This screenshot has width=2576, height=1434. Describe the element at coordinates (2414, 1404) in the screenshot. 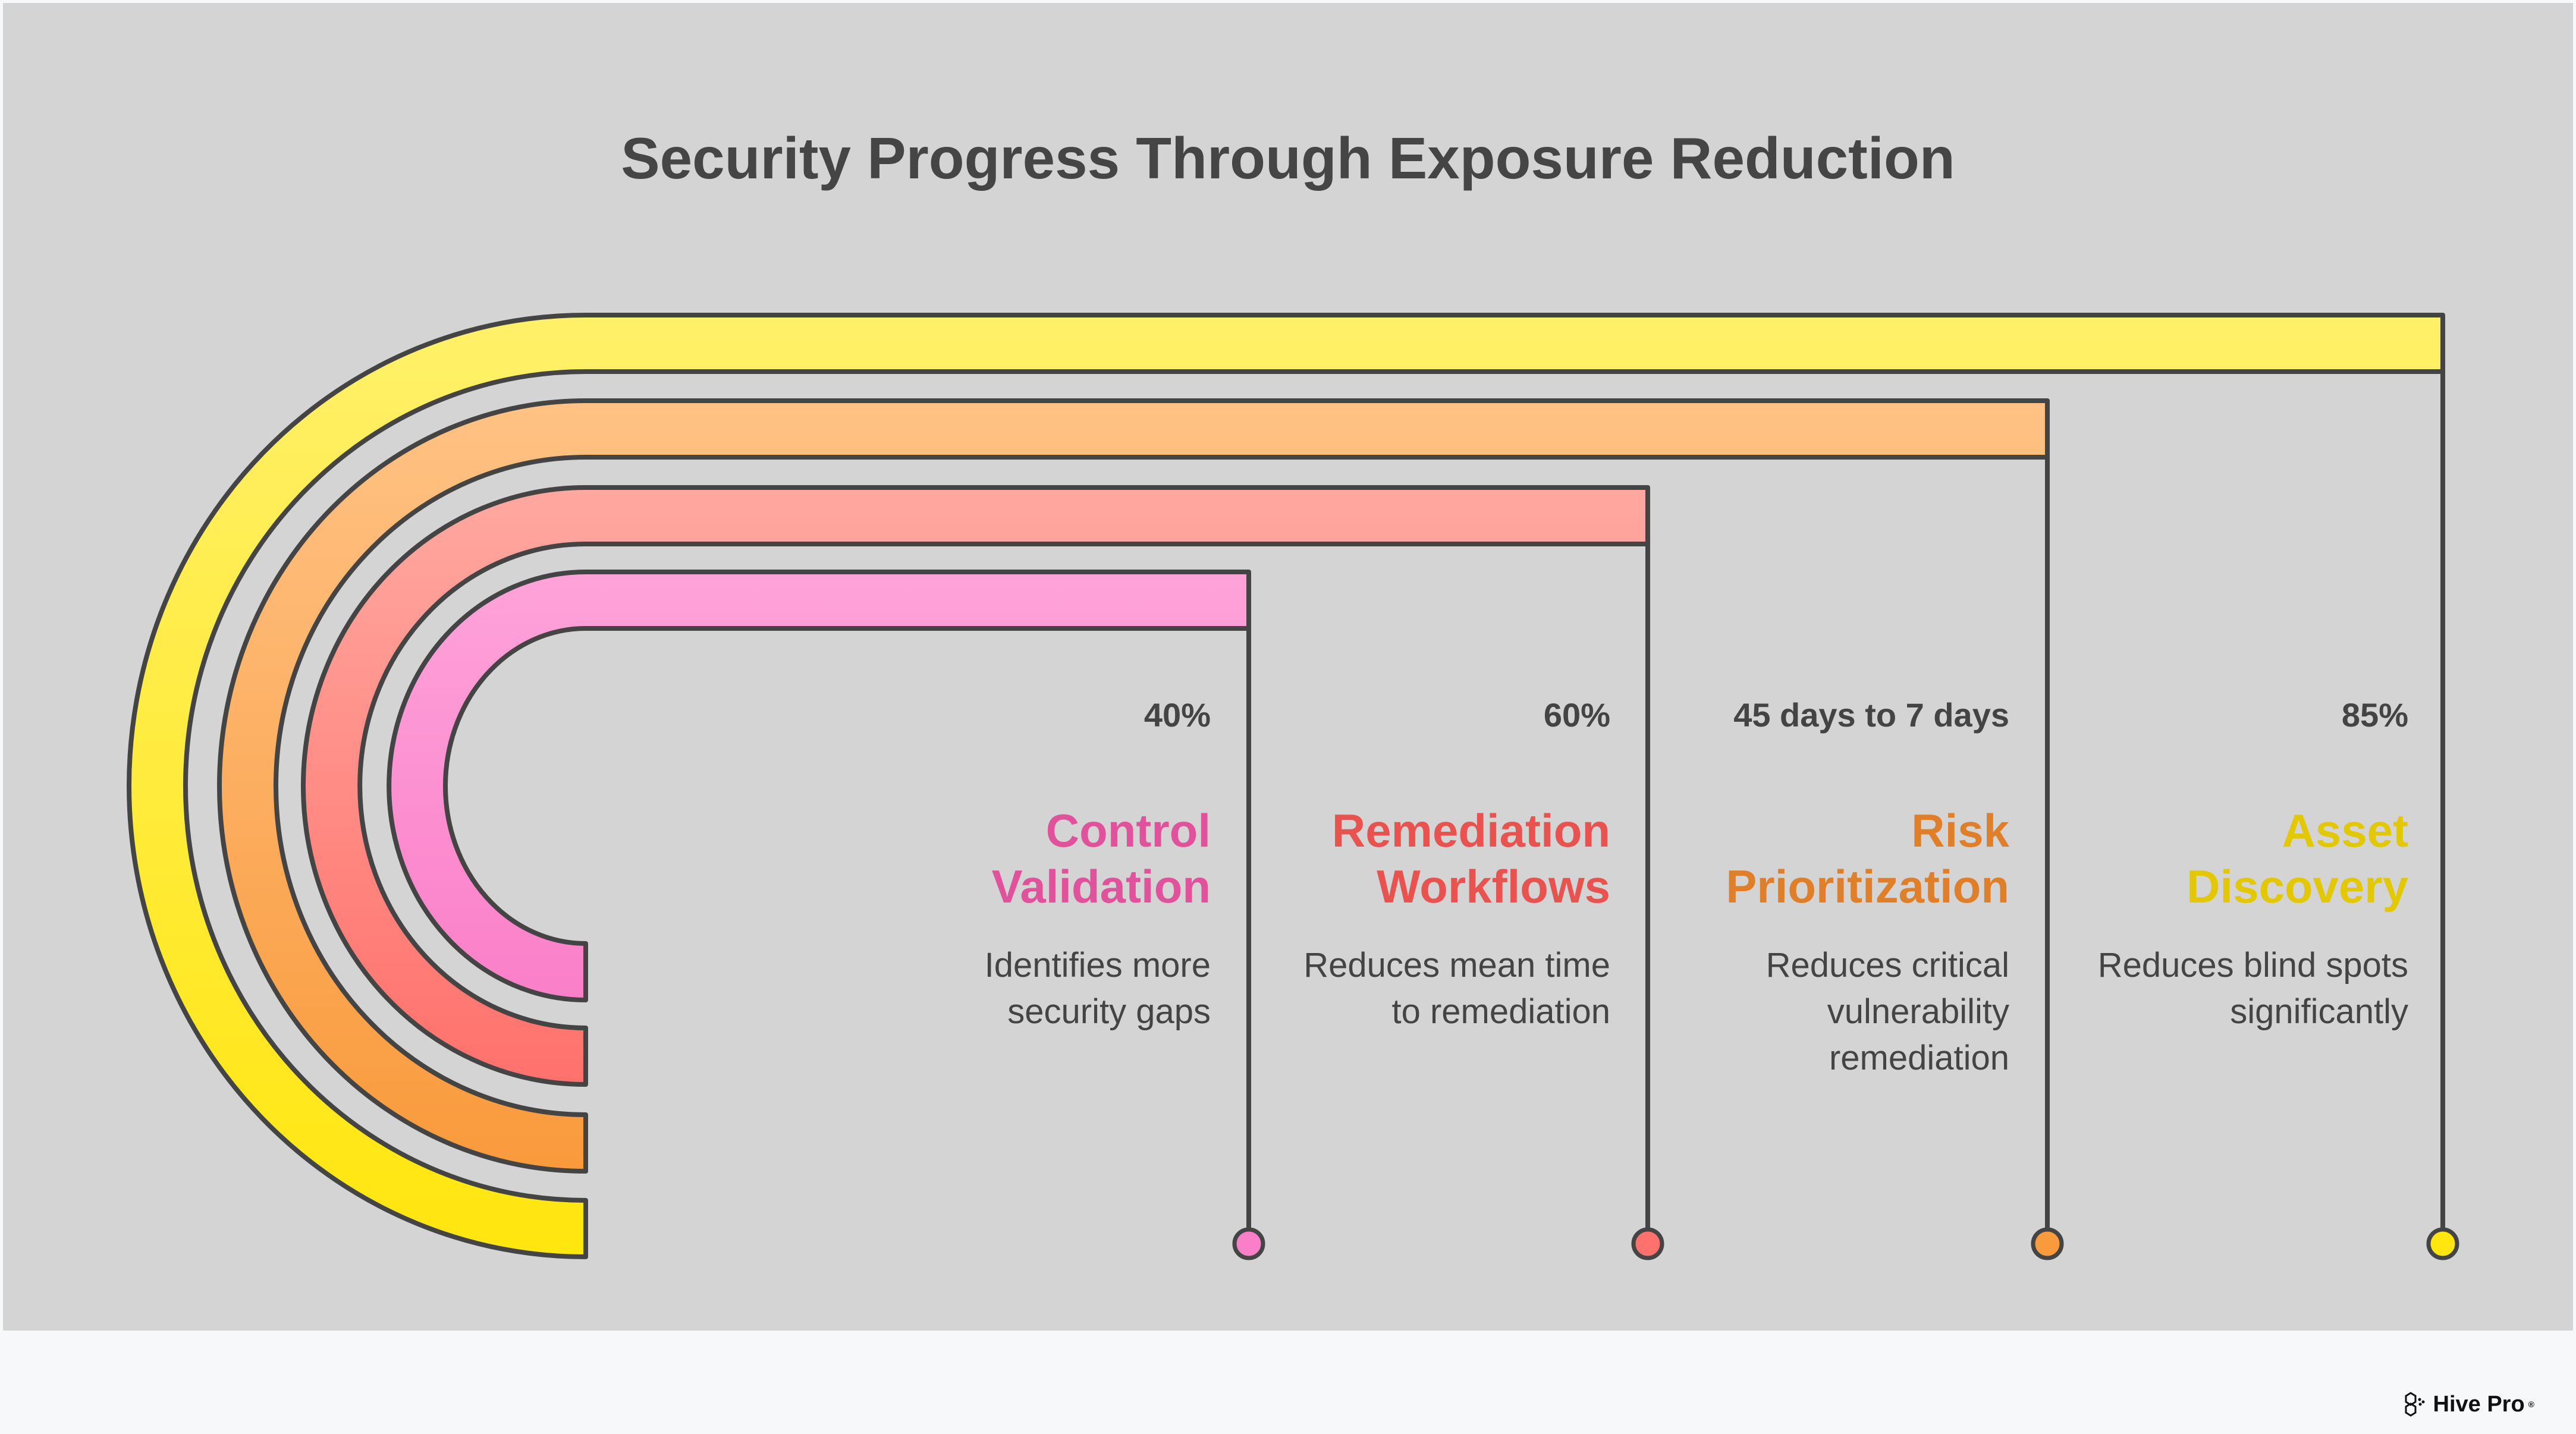

I see `hive-hexagon-icon` at that location.